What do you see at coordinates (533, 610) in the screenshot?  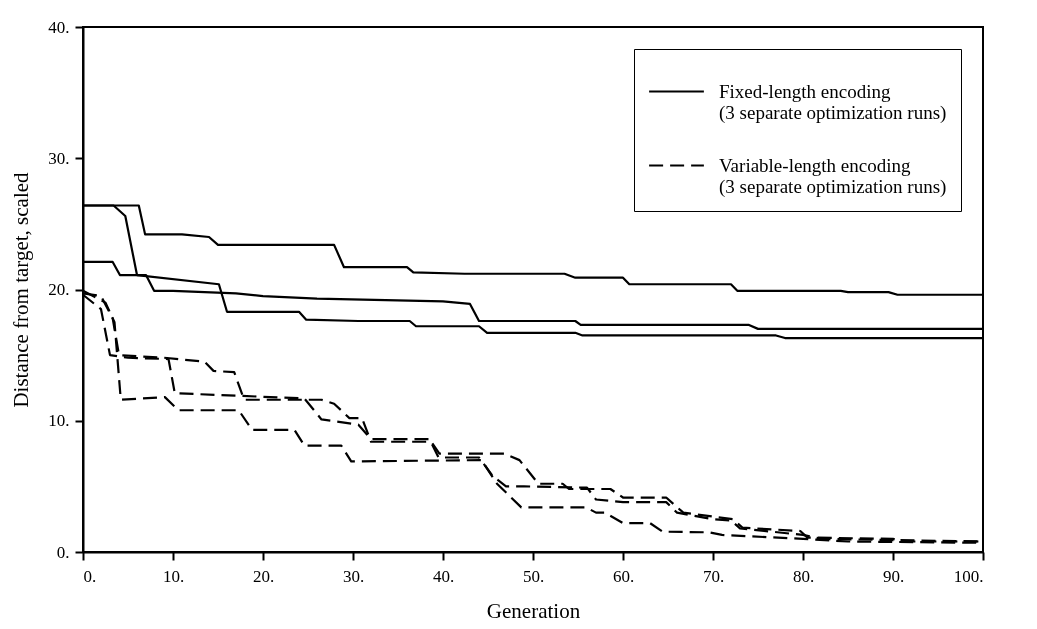 I see `x-axis-title: Generation` at bounding box center [533, 610].